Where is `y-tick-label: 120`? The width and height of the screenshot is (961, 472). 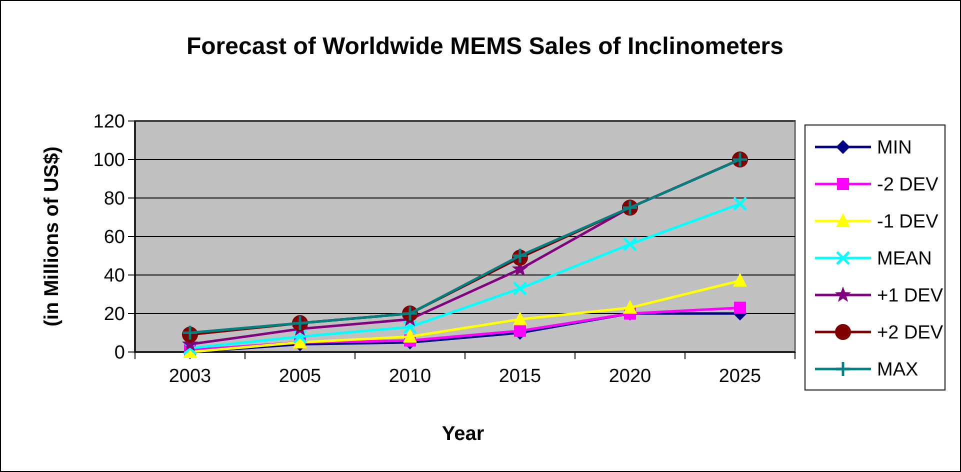
y-tick-label: 120 is located at coordinates (109, 122).